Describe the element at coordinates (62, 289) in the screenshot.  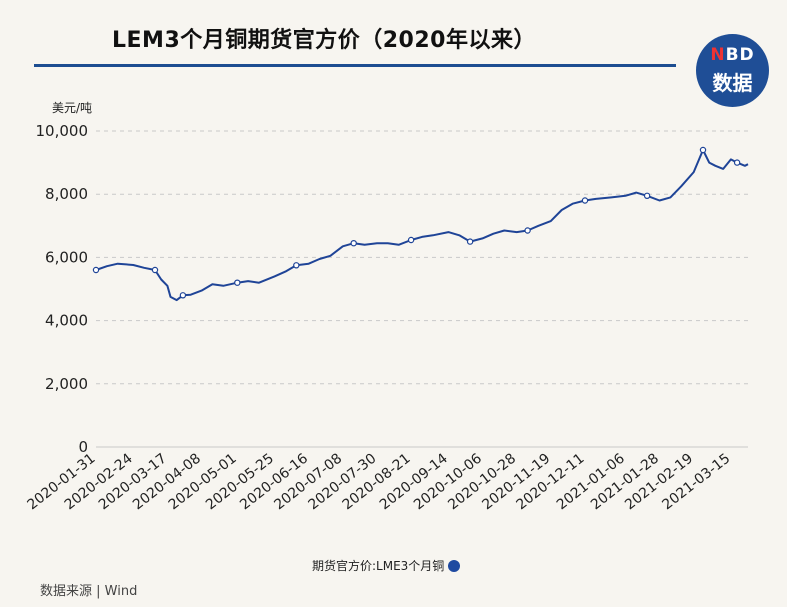
I see `y-tick-labels: 0 2,000 4,000 6,000 8,000 10,000` at that location.